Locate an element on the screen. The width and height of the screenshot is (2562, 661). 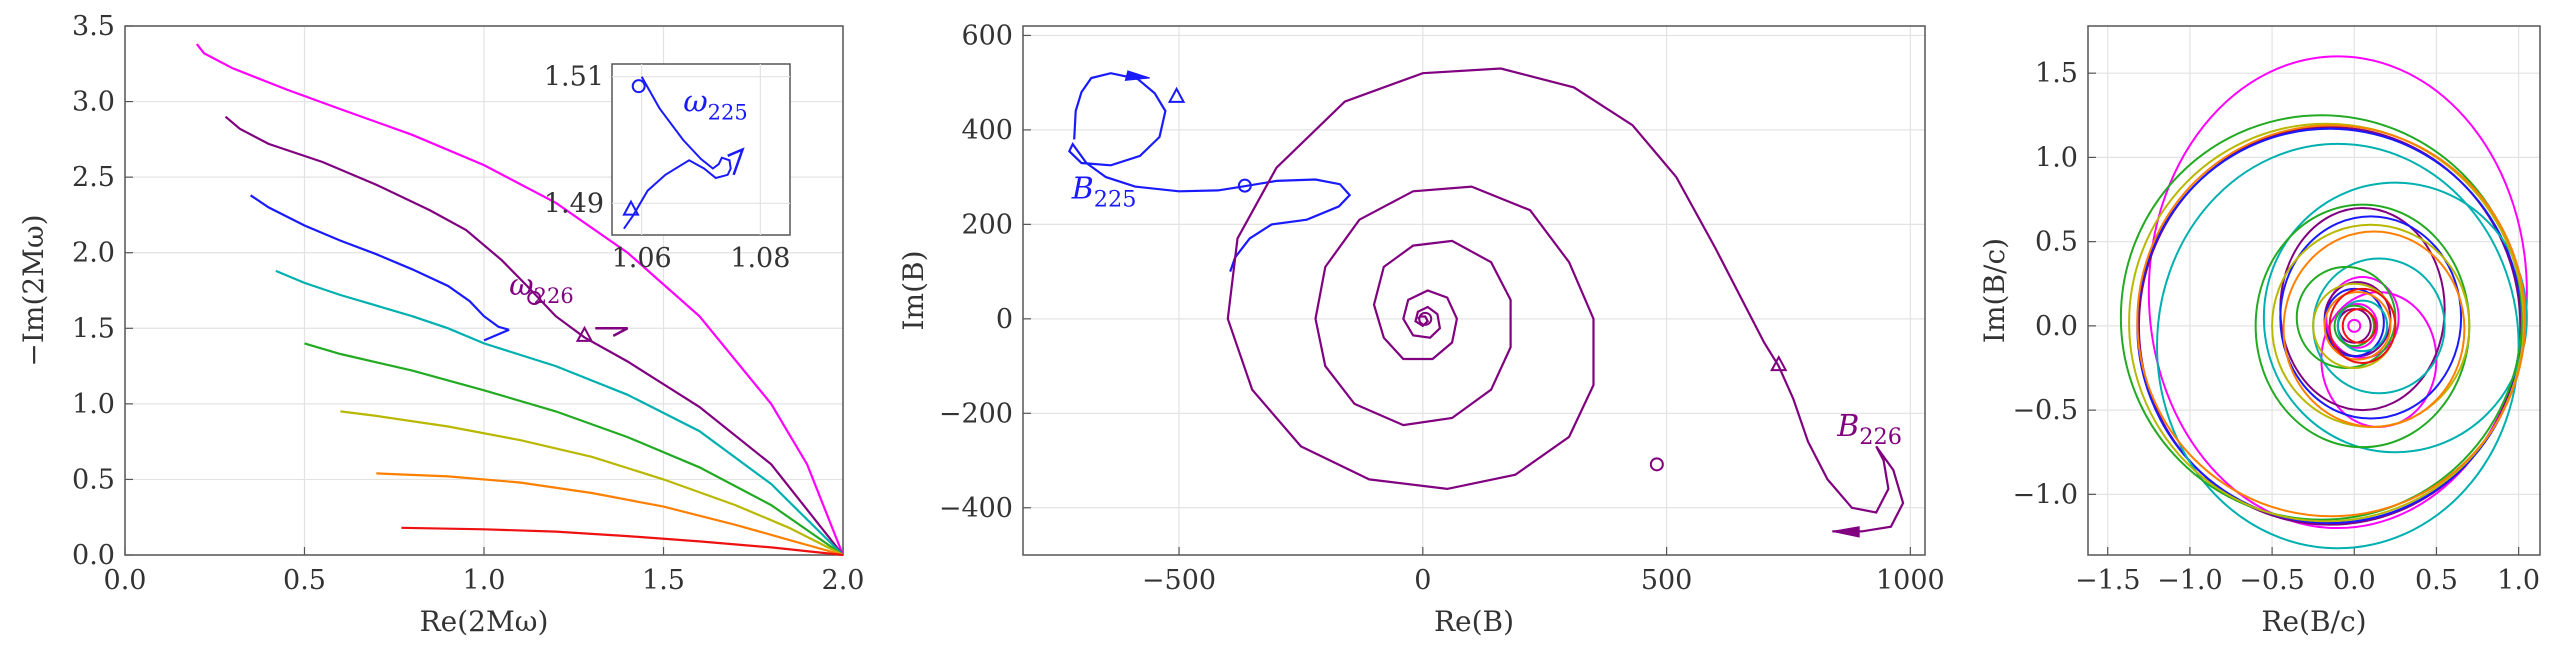
left-triangle-marker is located at coordinates (584, 333).